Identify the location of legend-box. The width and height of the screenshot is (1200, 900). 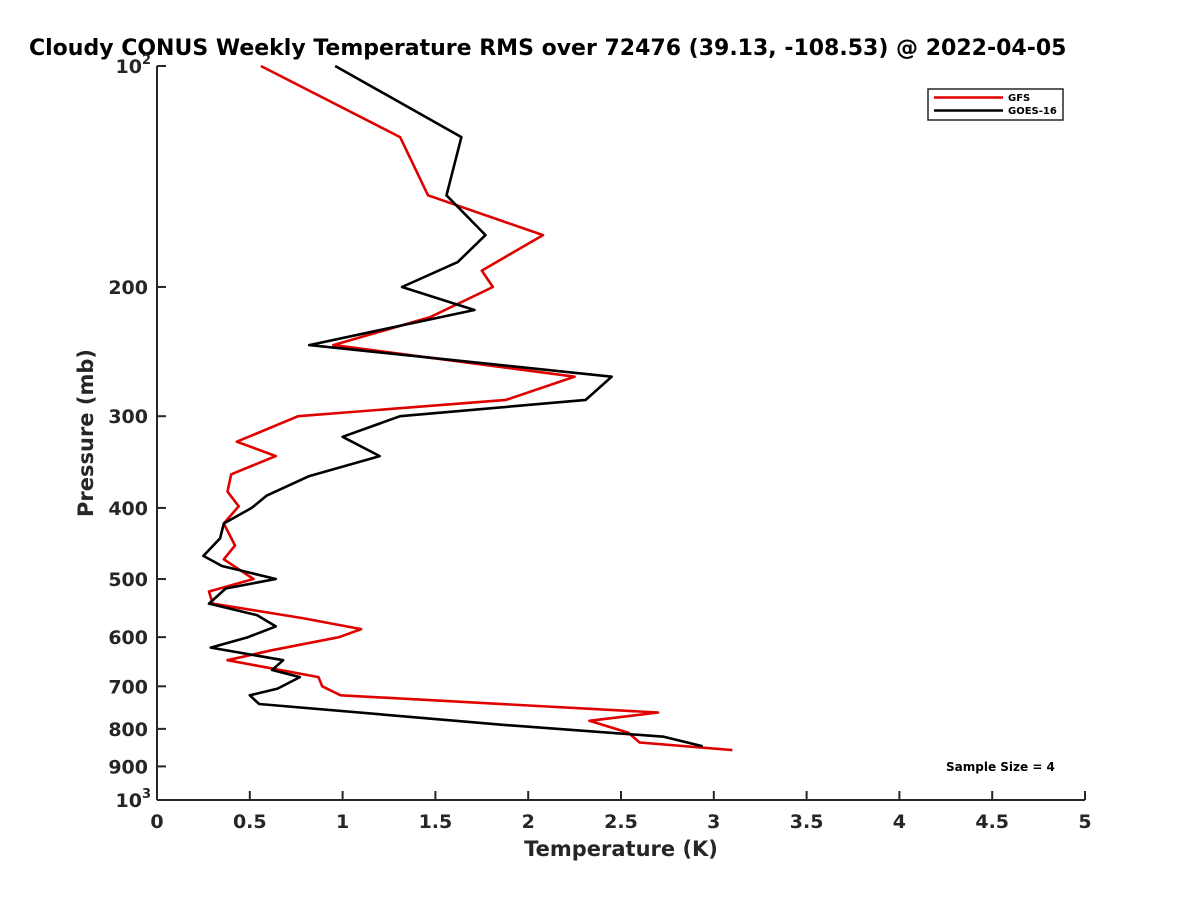
(995, 104).